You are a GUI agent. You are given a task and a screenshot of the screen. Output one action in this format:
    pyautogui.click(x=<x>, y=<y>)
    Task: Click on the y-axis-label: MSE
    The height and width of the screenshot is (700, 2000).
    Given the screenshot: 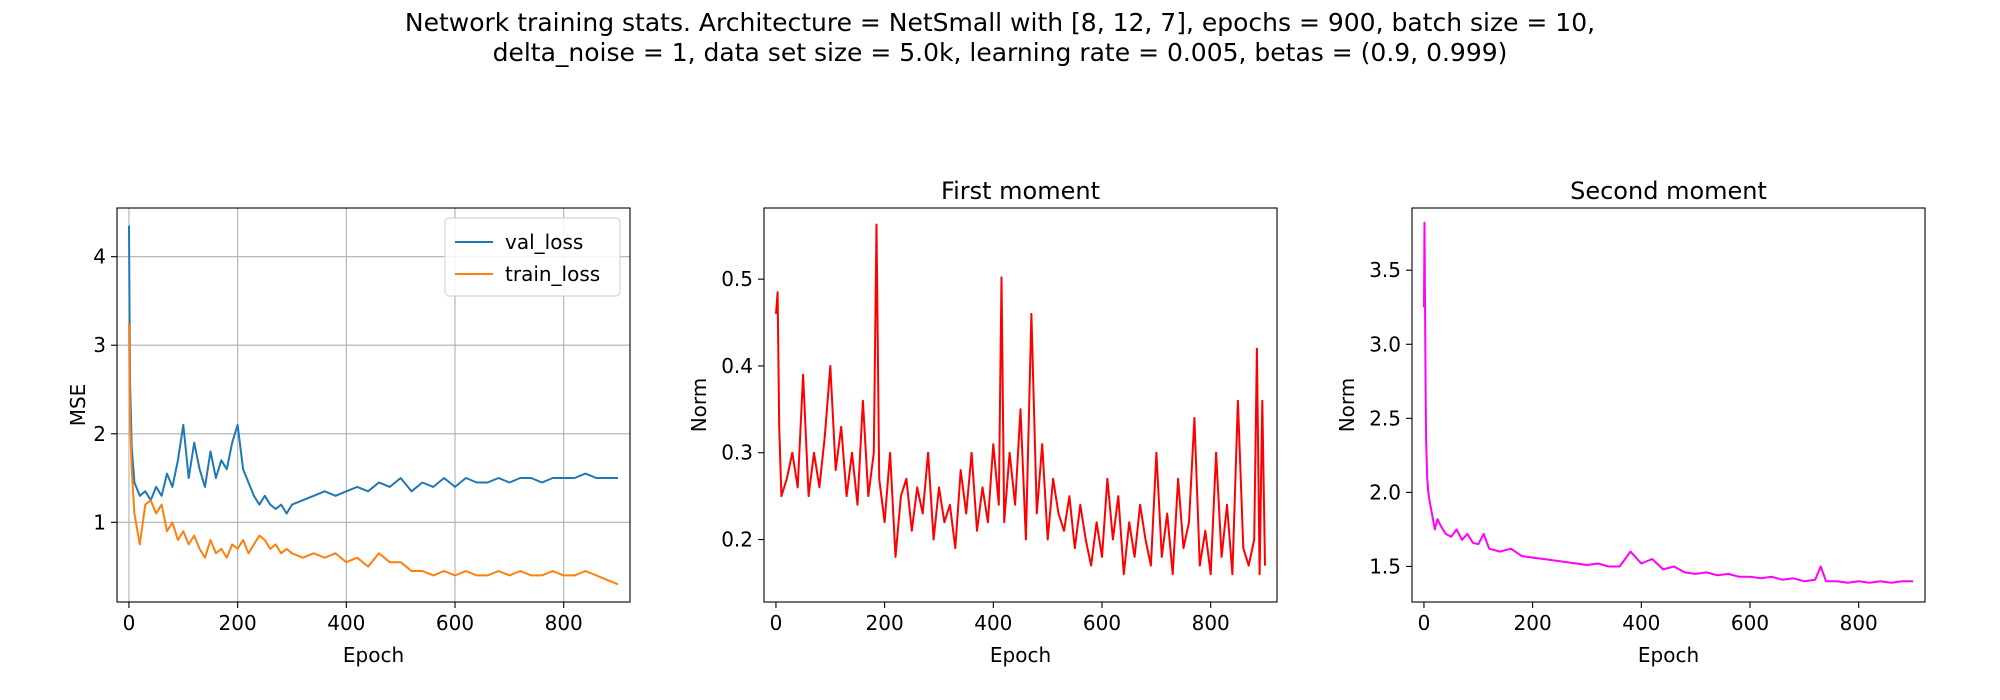 What is the action you would take?
    pyautogui.click(x=78, y=405)
    